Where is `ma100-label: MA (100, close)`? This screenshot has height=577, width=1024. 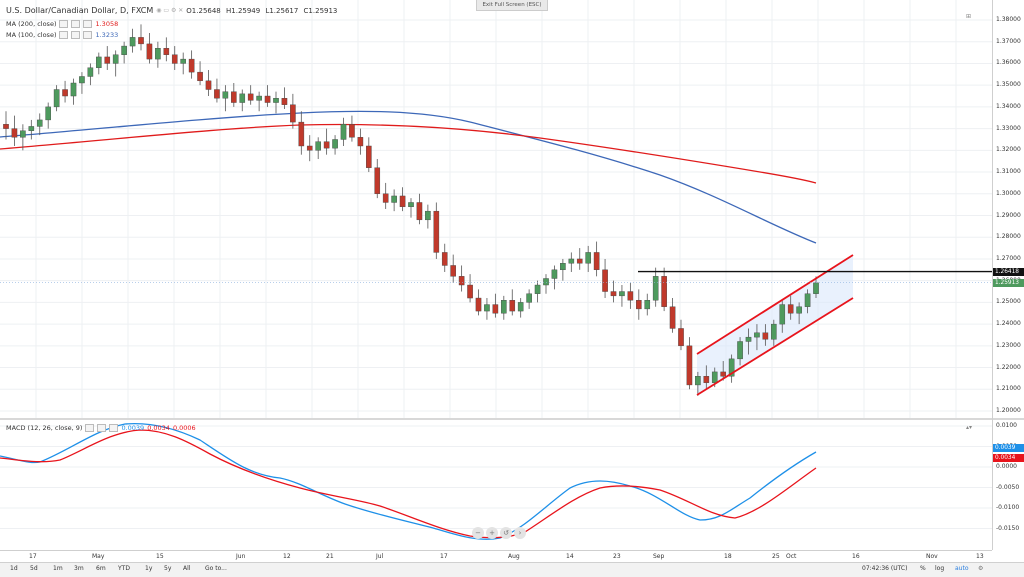
ma100-label: MA (100, close) is located at coordinates (31, 35).